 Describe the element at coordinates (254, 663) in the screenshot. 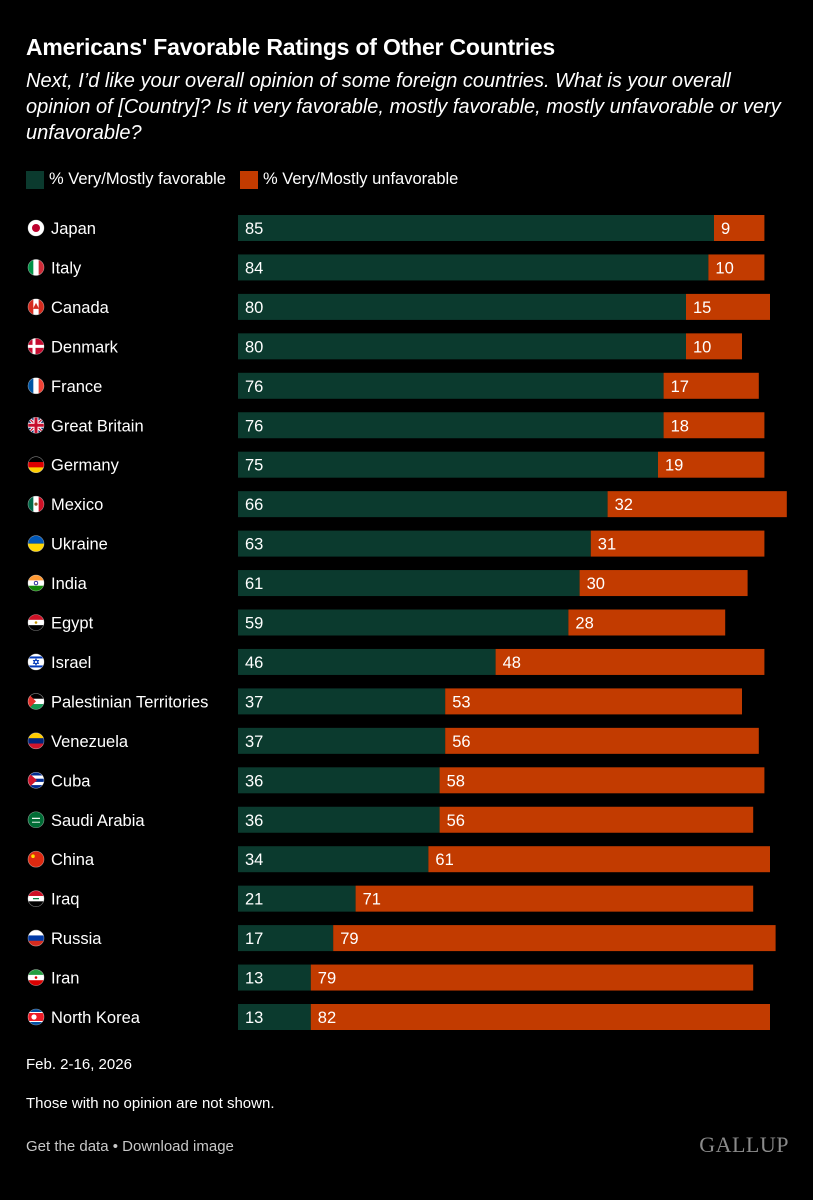

I see `value-label-favorable: 46` at that location.